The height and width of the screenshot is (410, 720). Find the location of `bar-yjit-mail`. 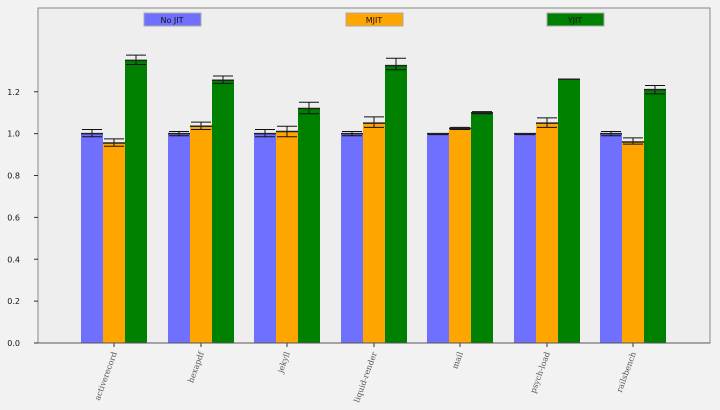

bar-yjit-mail is located at coordinates (482, 227).